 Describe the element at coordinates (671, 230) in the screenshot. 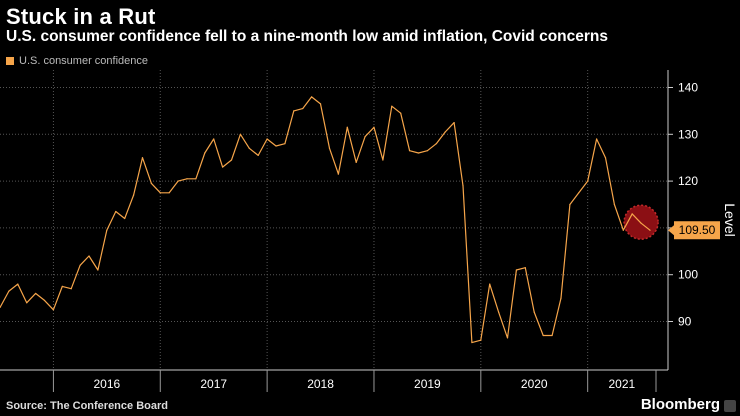

I see `last-value-pointer` at that location.